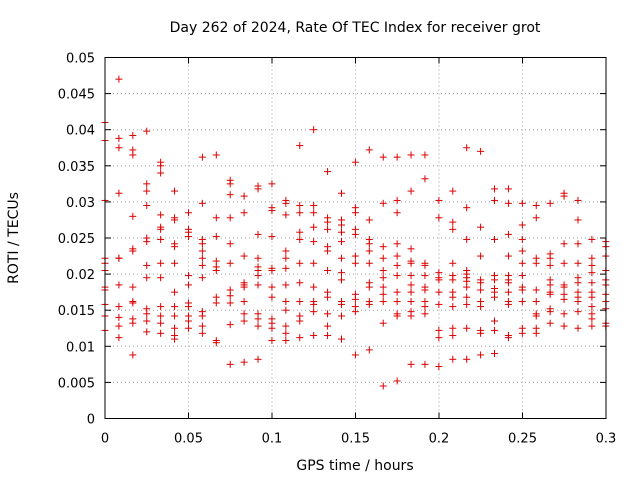  I want to click on y-tick-label: 0, so click(91, 420).